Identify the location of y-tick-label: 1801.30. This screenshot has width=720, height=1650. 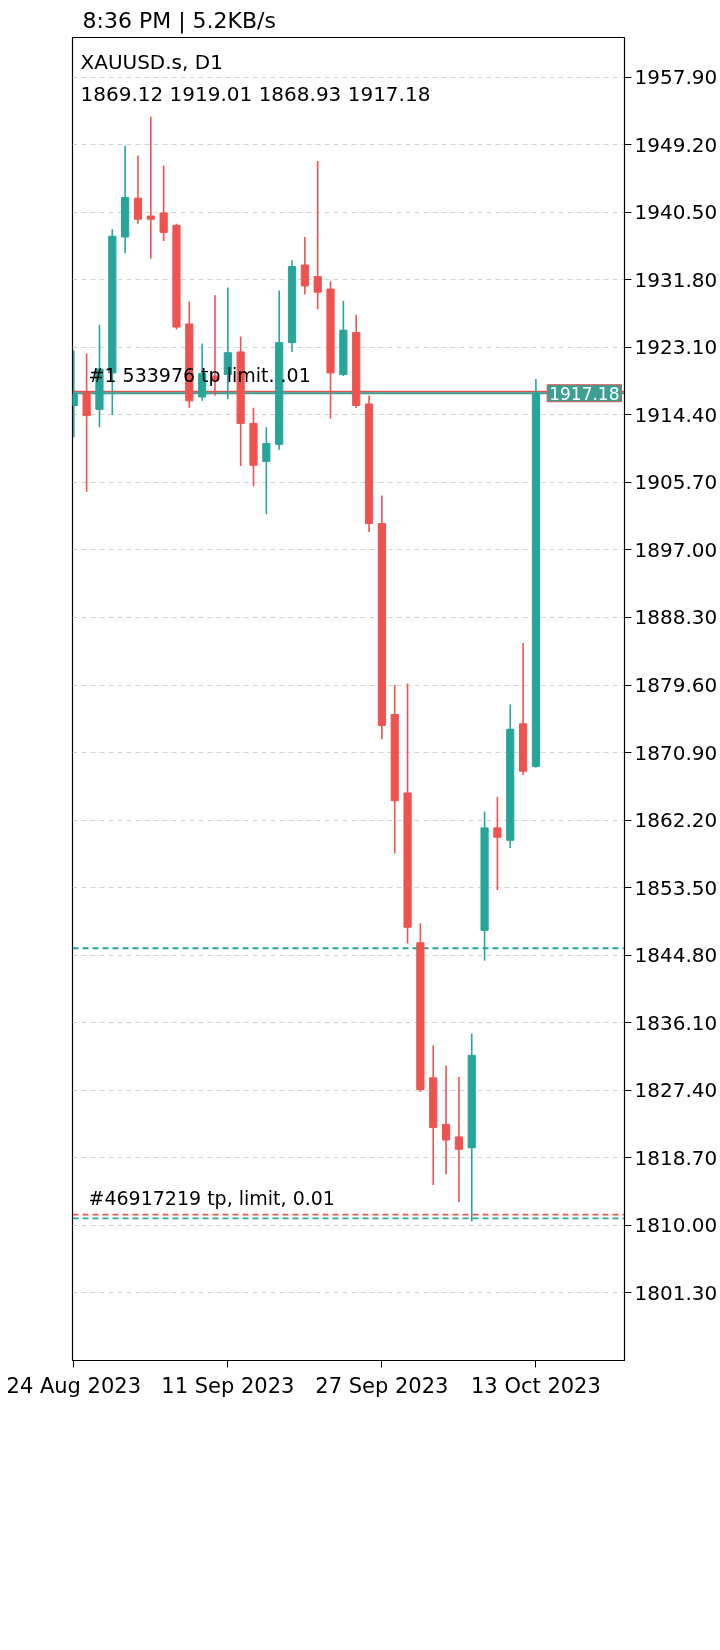
(676, 1292).